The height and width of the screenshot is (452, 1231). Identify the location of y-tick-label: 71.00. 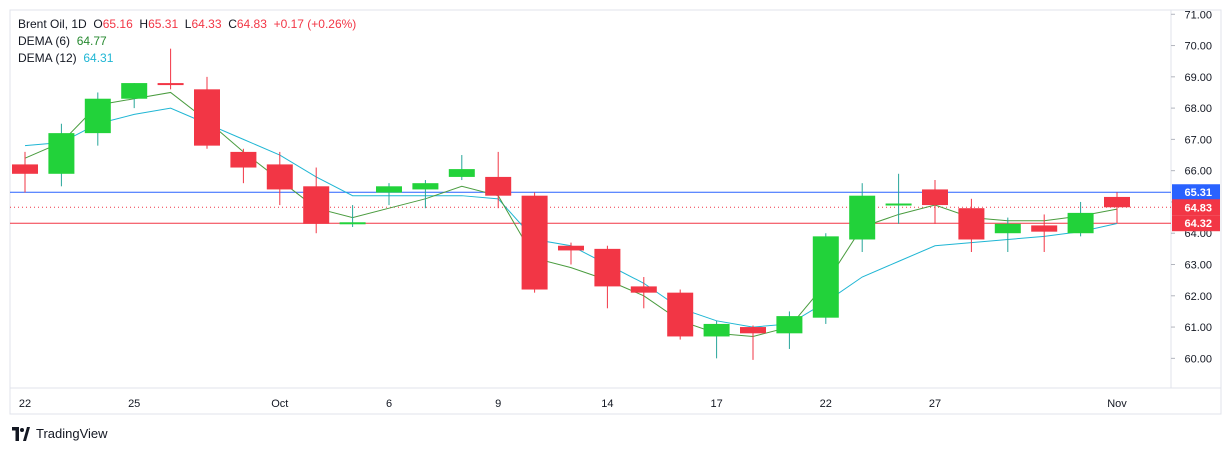
(1198, 15).